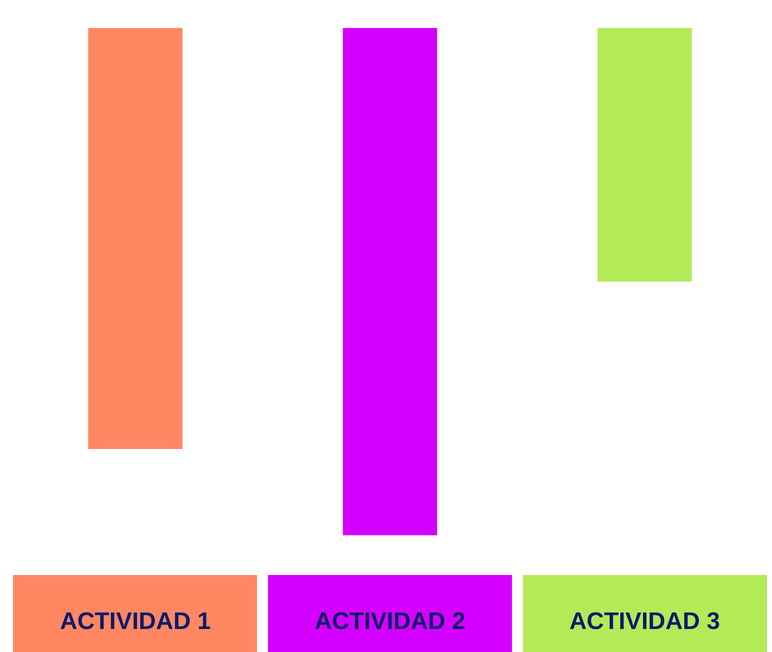 The image size is (772, 652). Describe the element at coordinates (390, 621) in the screenshot. I see `x-tick-label: ACTIVIDAD 2` at that location.